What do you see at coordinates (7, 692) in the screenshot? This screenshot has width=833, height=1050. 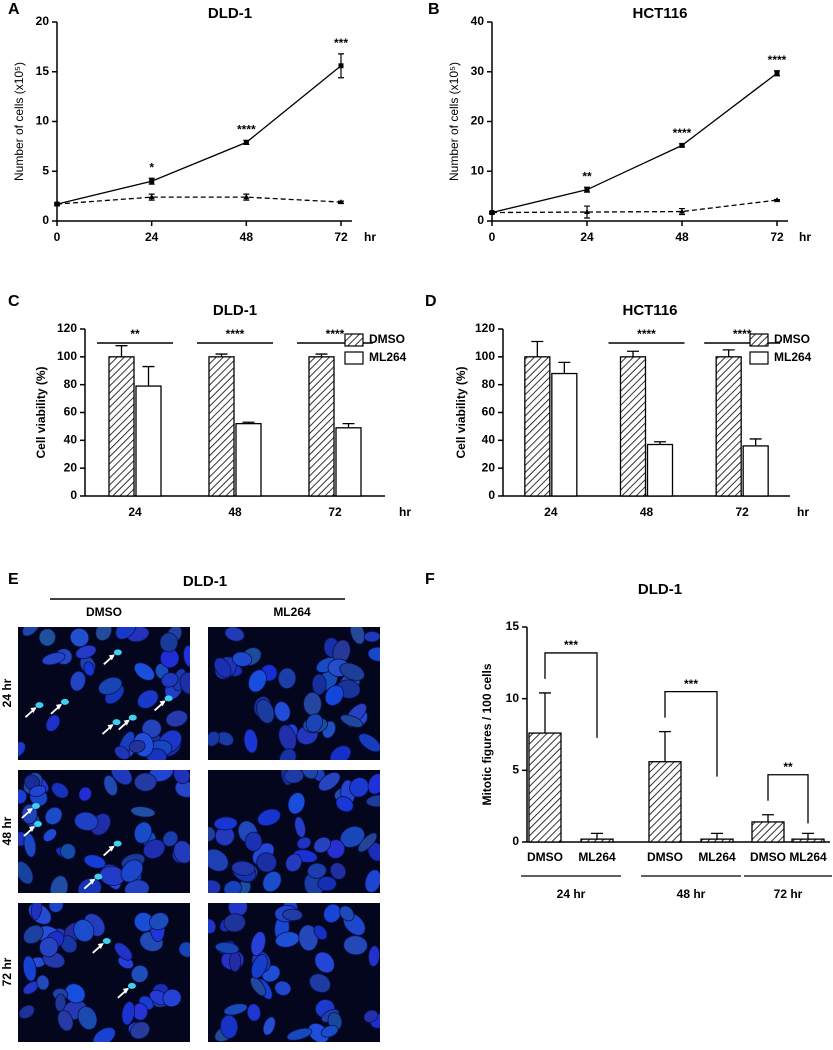 I see `row-label: 24 hr` at bounding box center [7, 692].